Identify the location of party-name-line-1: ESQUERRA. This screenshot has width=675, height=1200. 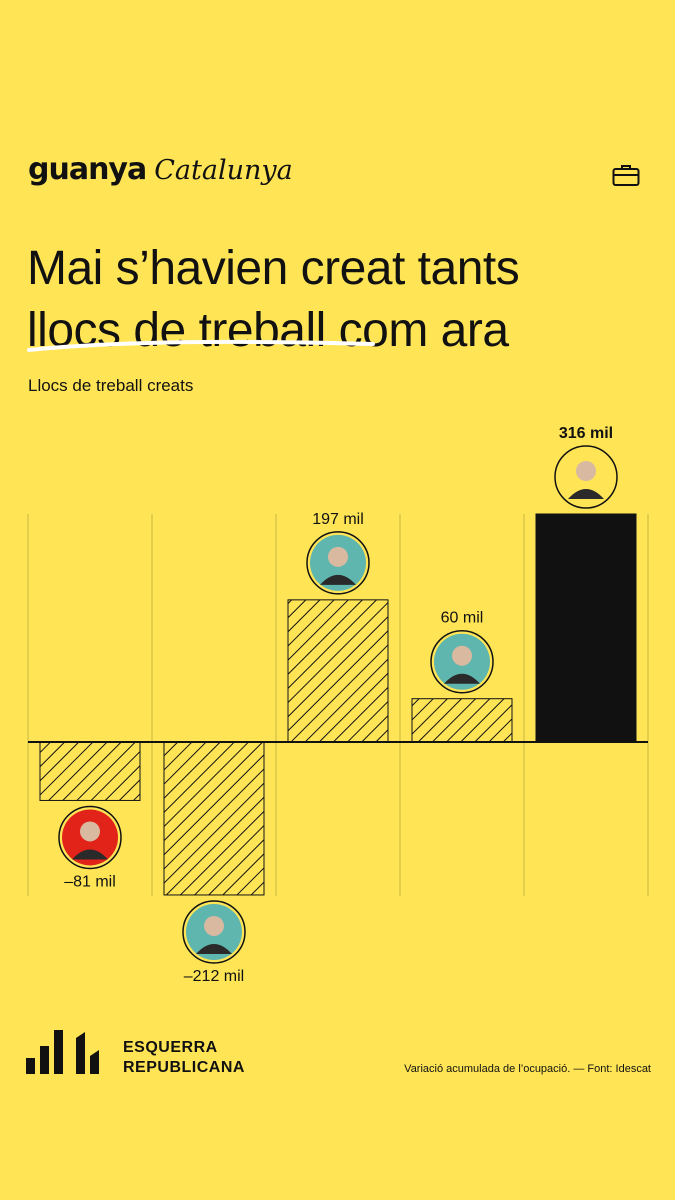
(170, 1047).